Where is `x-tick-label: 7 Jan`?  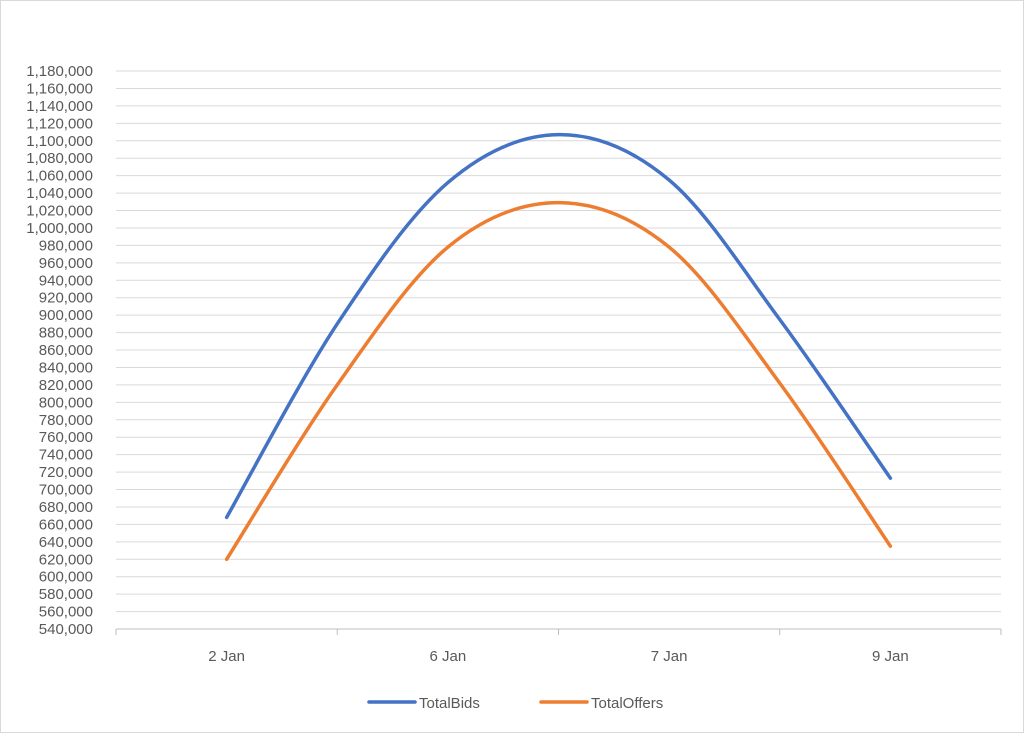 x-tick-label: 7 Jan is located at coordinates (669, 656).